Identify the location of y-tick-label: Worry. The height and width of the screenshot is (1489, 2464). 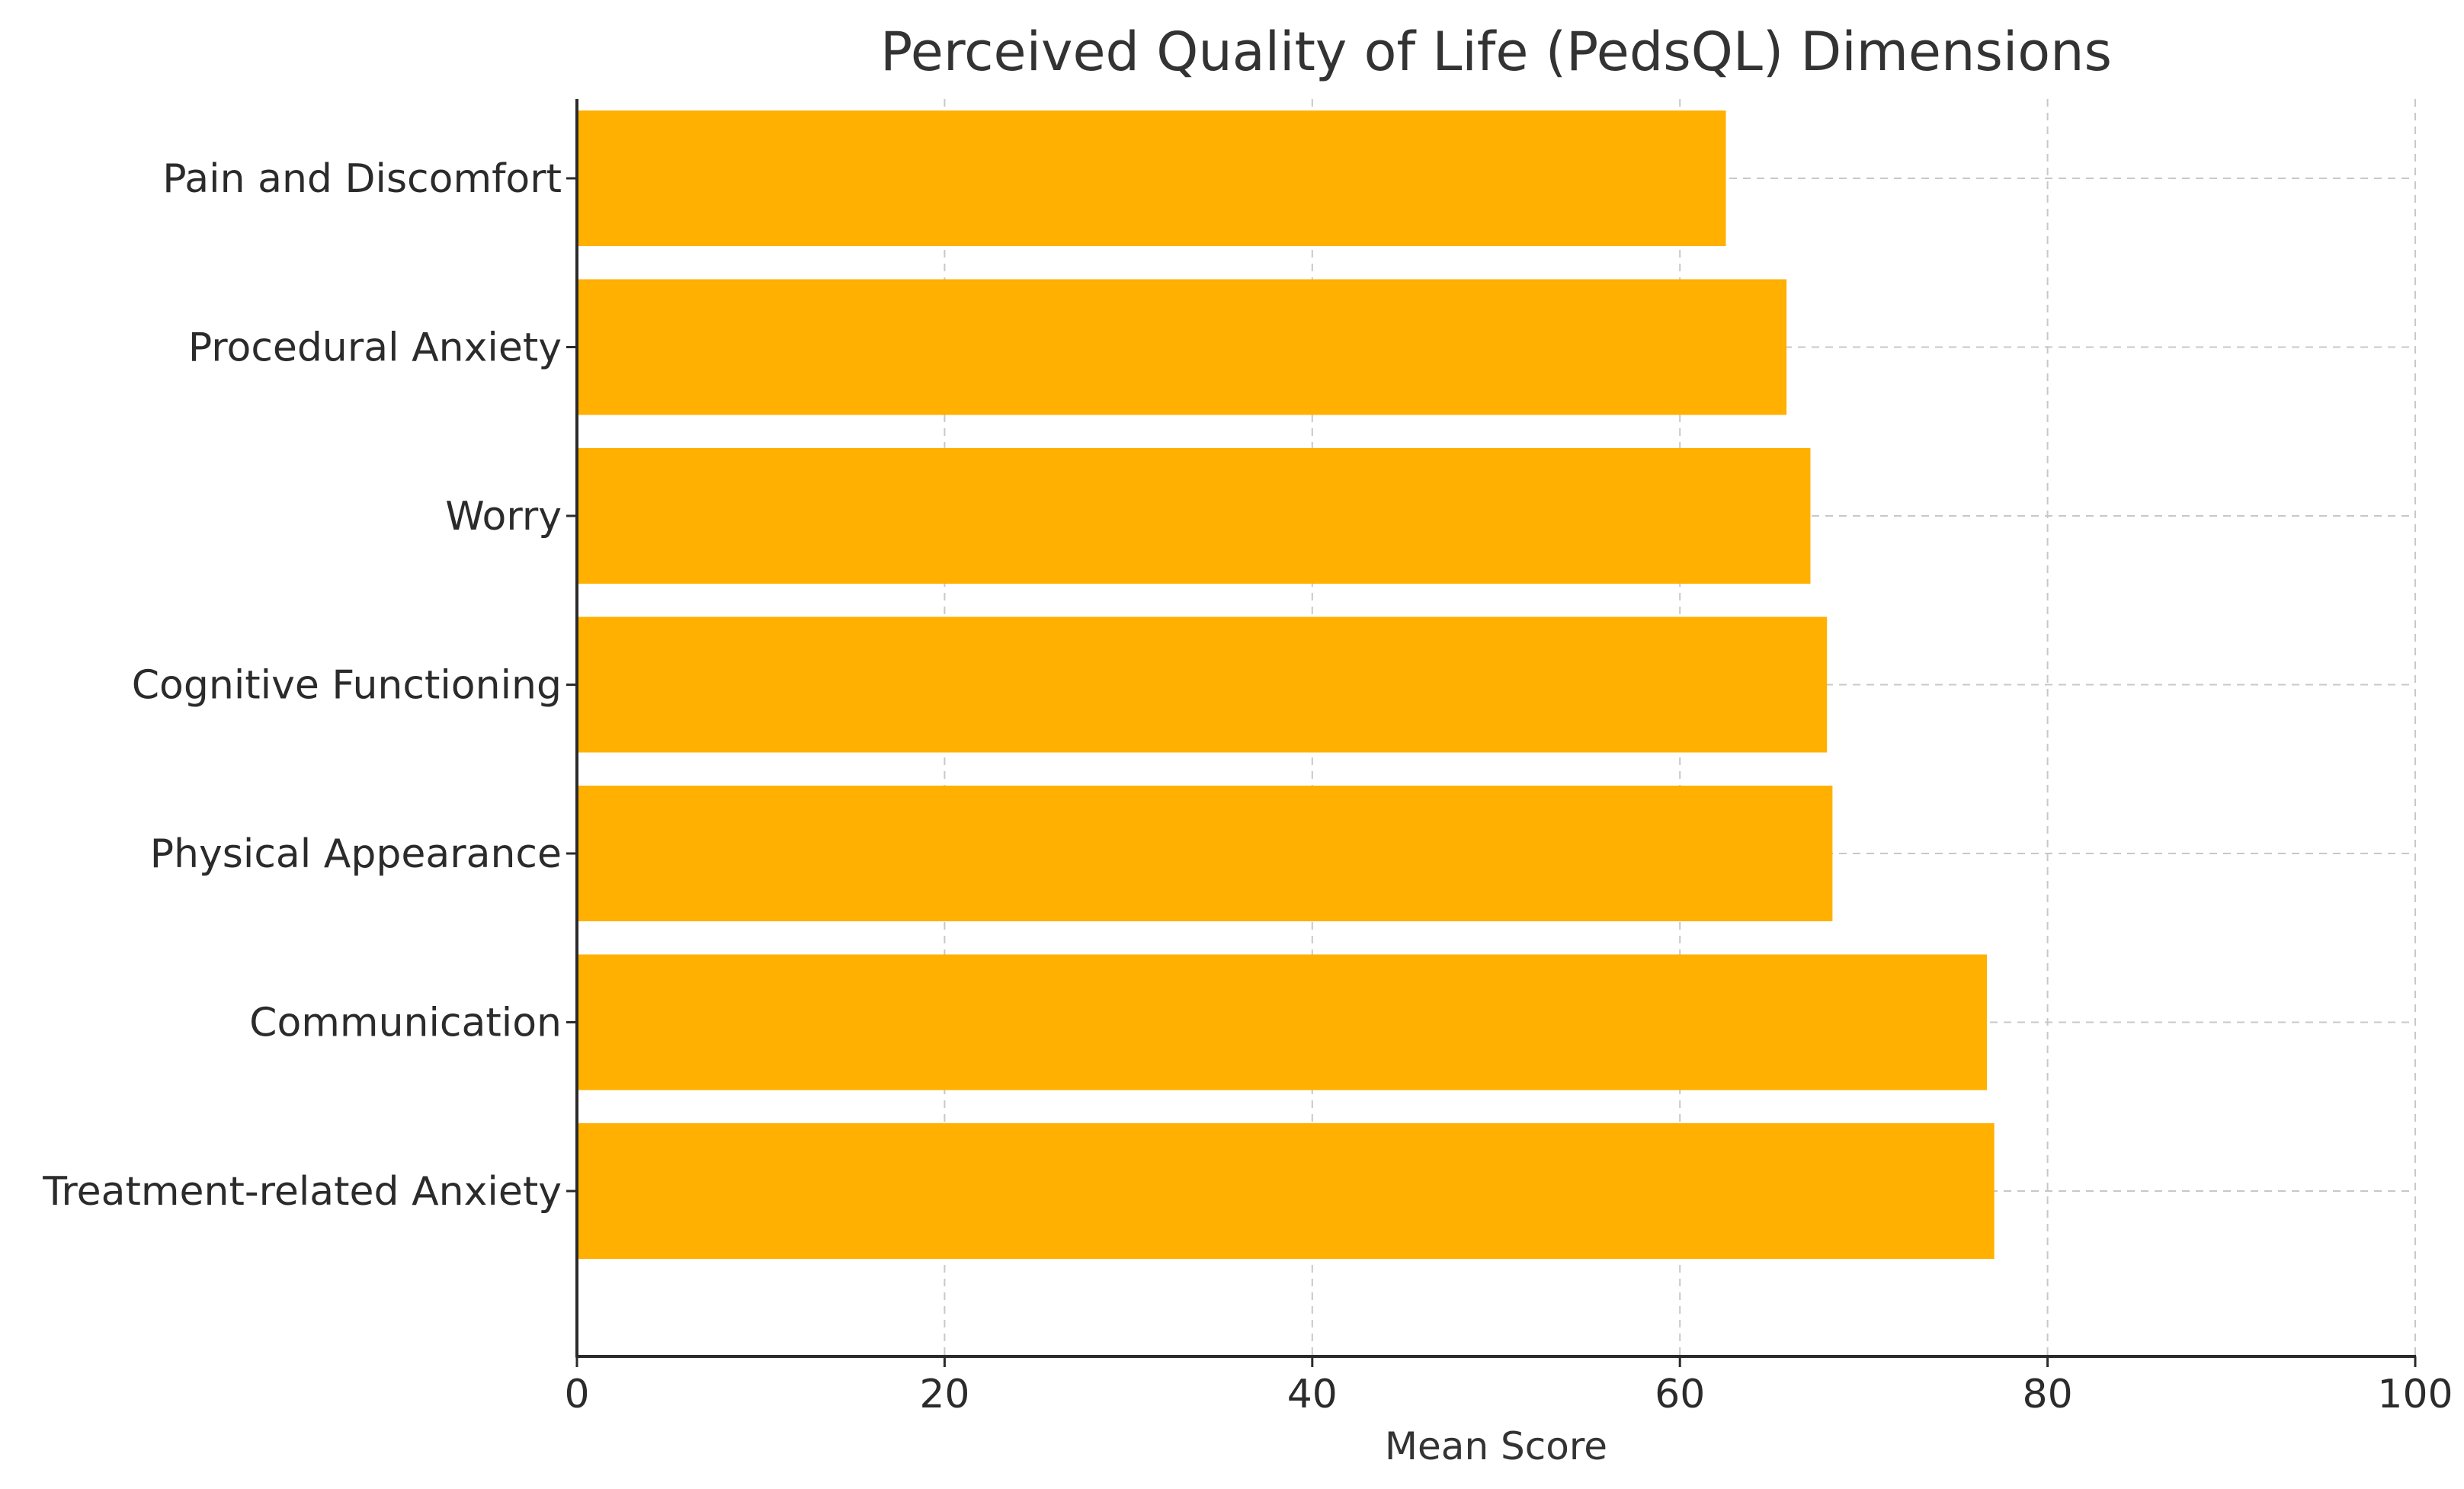
(503, 517).